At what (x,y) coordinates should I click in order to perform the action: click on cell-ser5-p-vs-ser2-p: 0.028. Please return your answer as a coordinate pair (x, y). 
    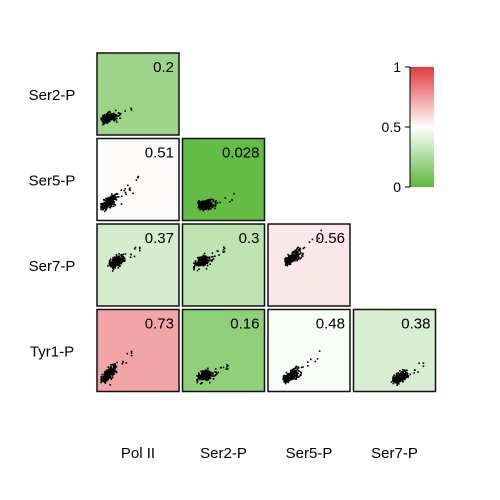
    Looking at the image, I should click on (223, 179).